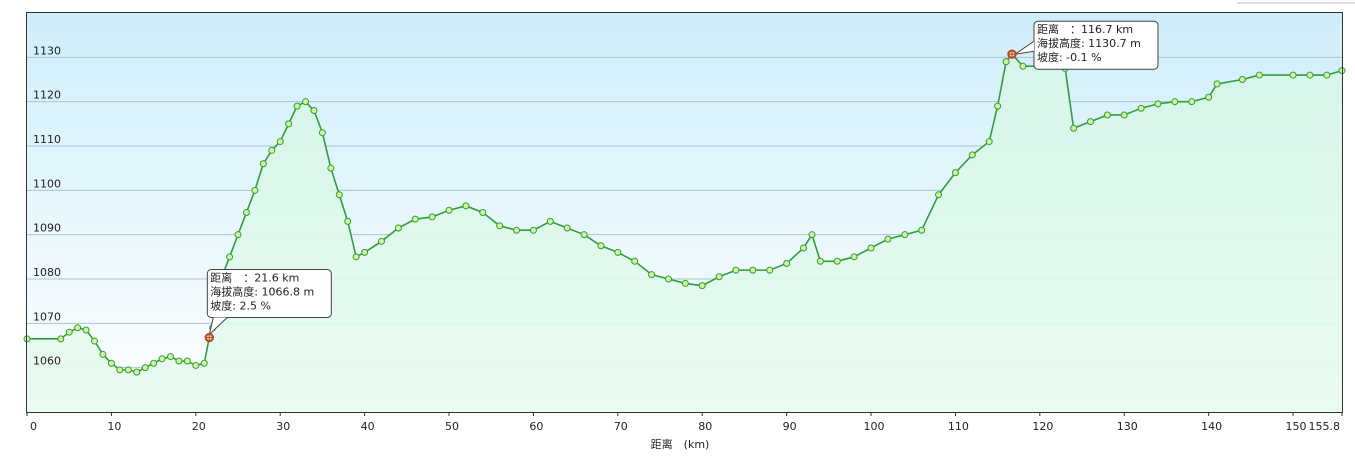  Describe the element at coordinates (262, 292) in the screenshot. I see `tooltip-text: 海拔高度: 1066.8 m` at that location.